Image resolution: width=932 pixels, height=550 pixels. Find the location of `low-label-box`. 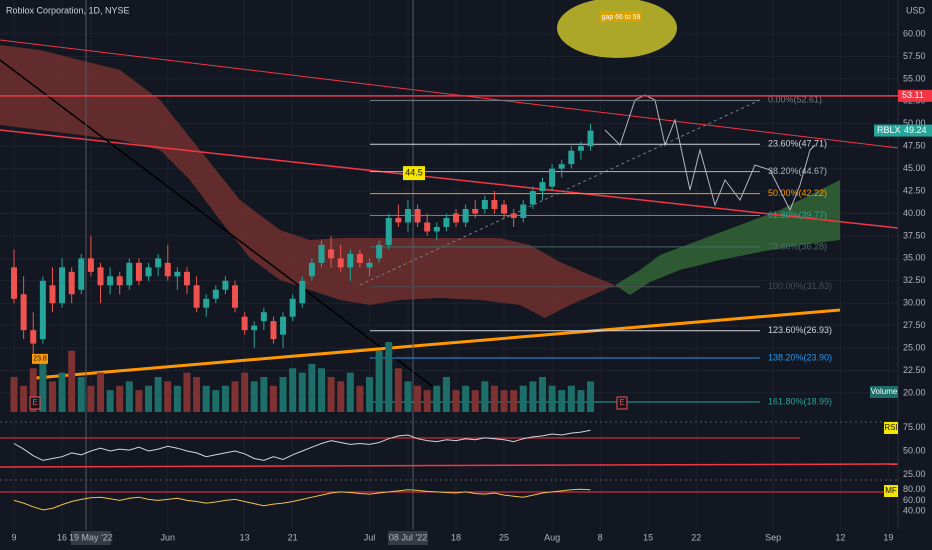

low-label-box is located at coordinates (40, 358).